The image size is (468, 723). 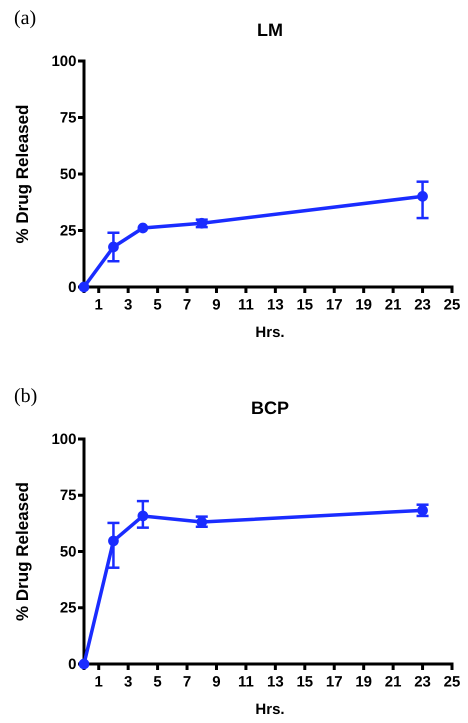 What do you see at coordinates (270, 30) in the screenshot?
I see `chart-title: LM` at bounding box center [270, 30].